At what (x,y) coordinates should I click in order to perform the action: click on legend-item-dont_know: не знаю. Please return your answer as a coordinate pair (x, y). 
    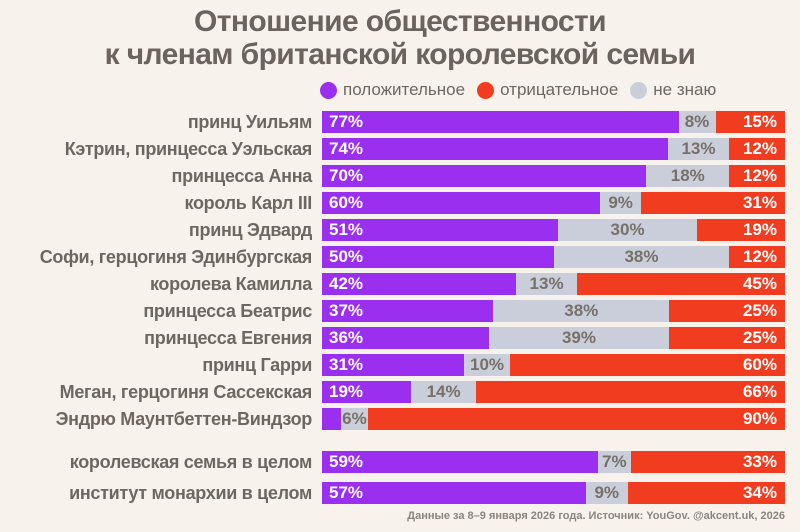
    Looking at the image, I should click on (673, 90).